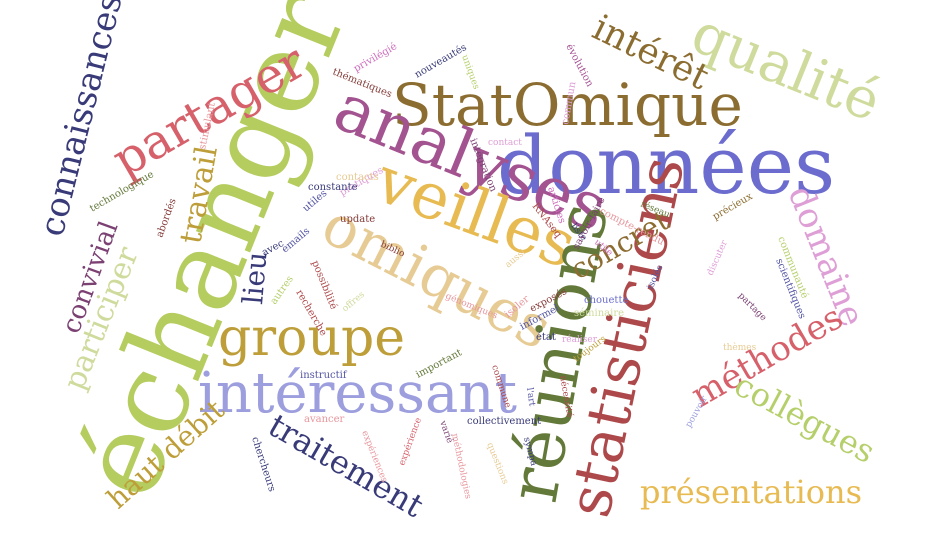 Image resolution: width=928 pixels, height=548 pixels. What do you see at coordinates (599, 313) in the screenshot?
I see `word-seminaire: séminaire` at bounding box center [599, 313].